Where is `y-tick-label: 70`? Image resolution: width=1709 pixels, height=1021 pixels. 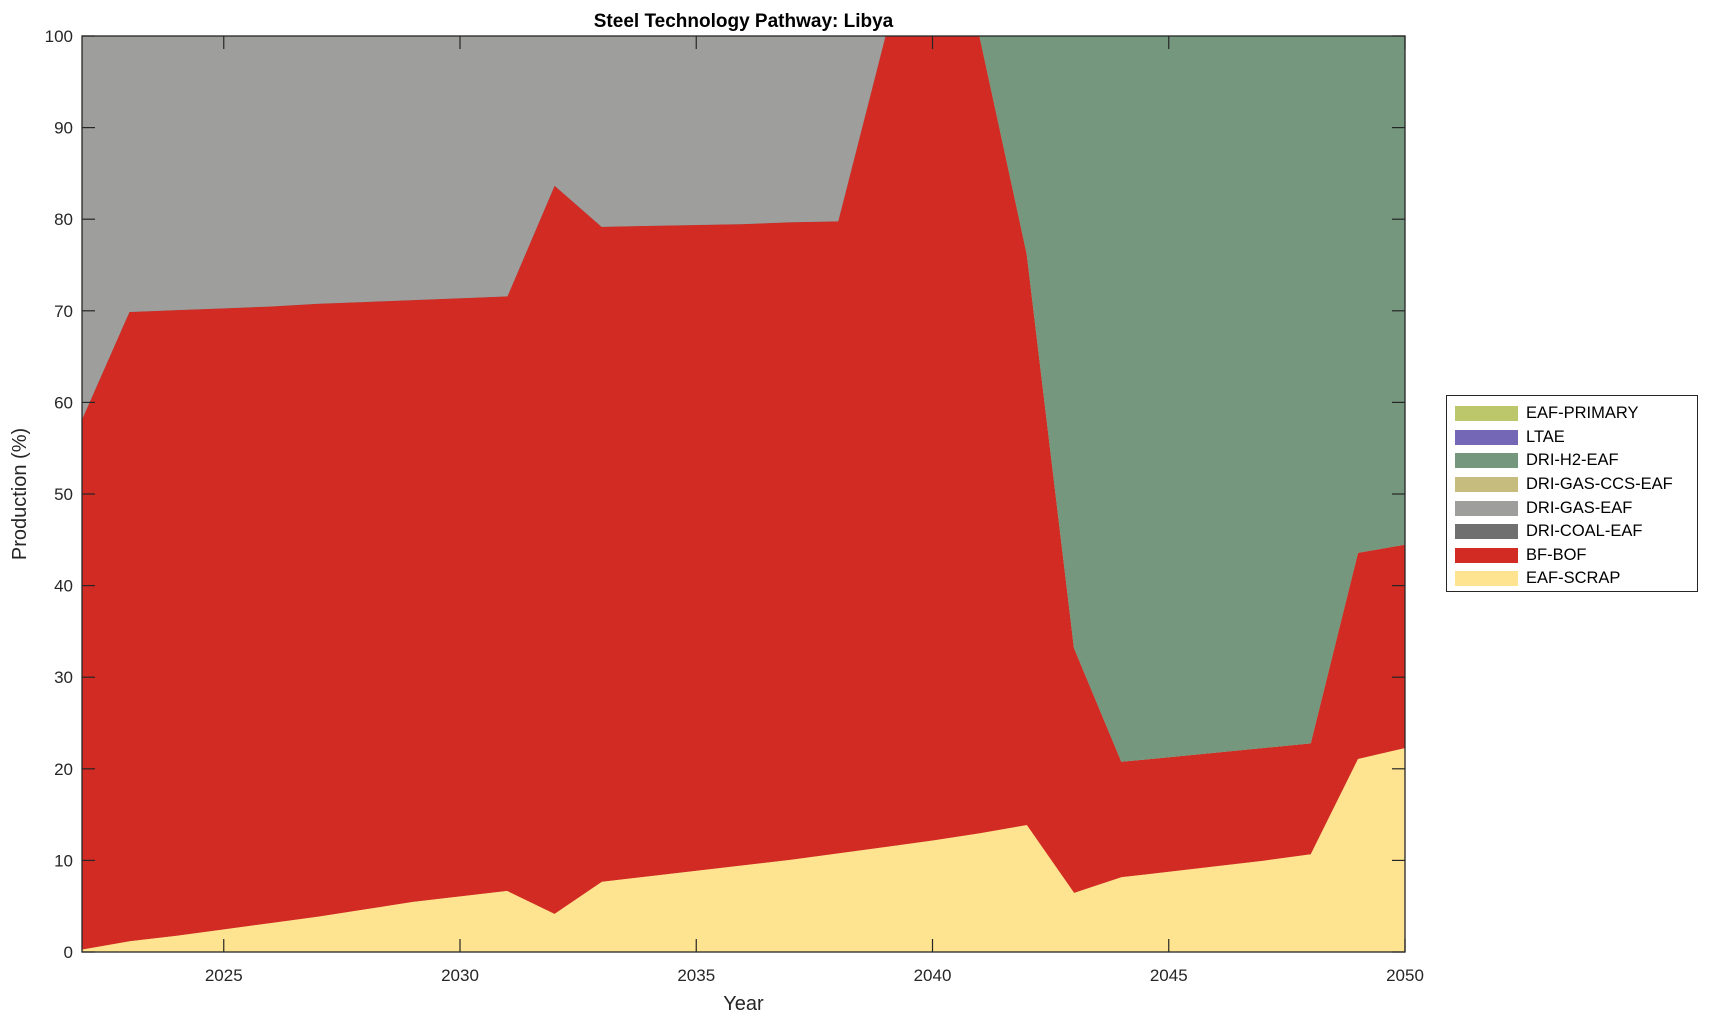 y-tick-label: 70 is located at coordinates (63, 311).